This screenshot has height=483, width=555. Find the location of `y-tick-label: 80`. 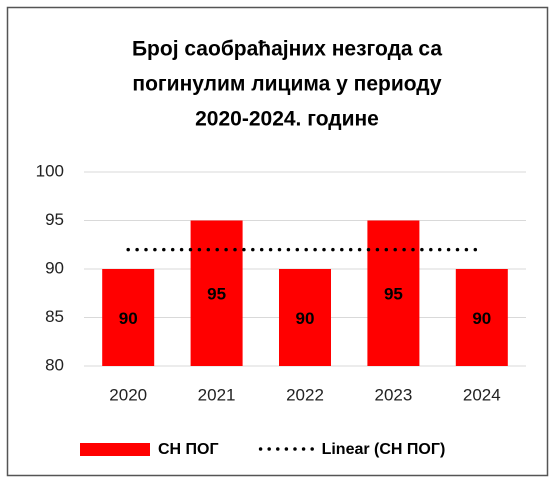

y-tick-label: 80 is located at coordinates (54, 364).